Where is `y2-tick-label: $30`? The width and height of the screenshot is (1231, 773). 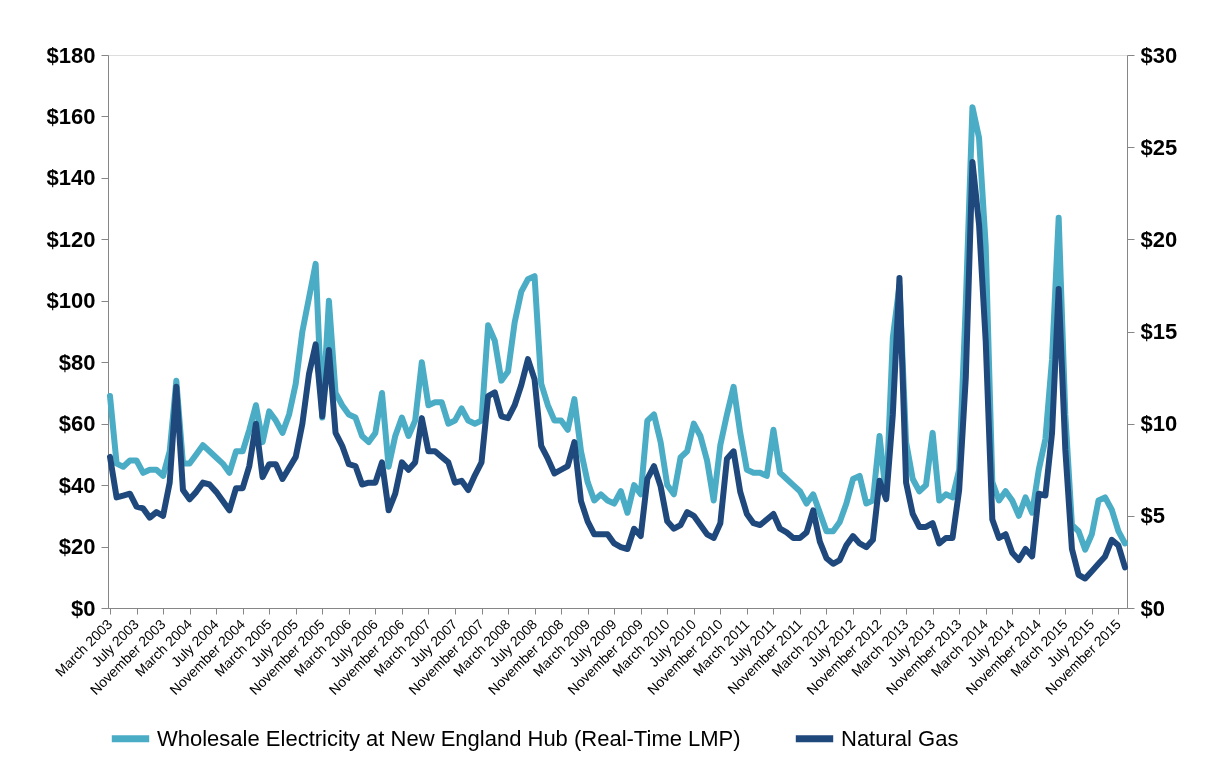
y2-tick-label: $30 is located at coordinates (1159, 55).